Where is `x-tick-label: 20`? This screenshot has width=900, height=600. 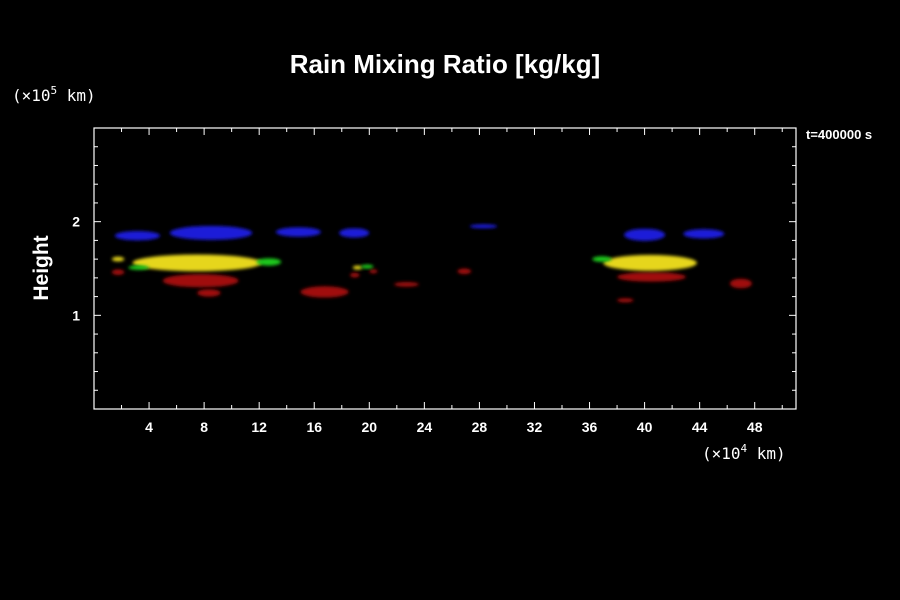
x-tick-label: 20 is located at coordinates (370, 427).